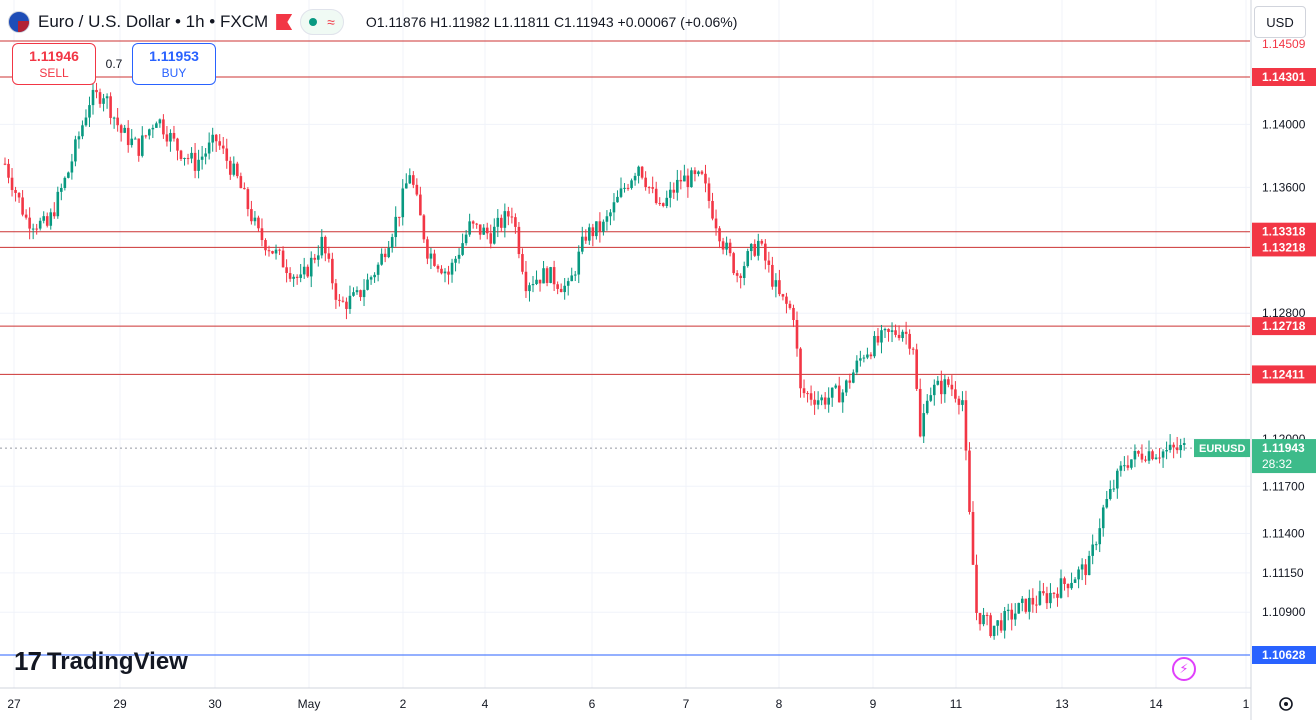 Image resolution: width=1316 pixels, height=725 pixels. Describe the element at coordinates (284, 22) in the screenshot. I see `red-flag-icon` at that location.